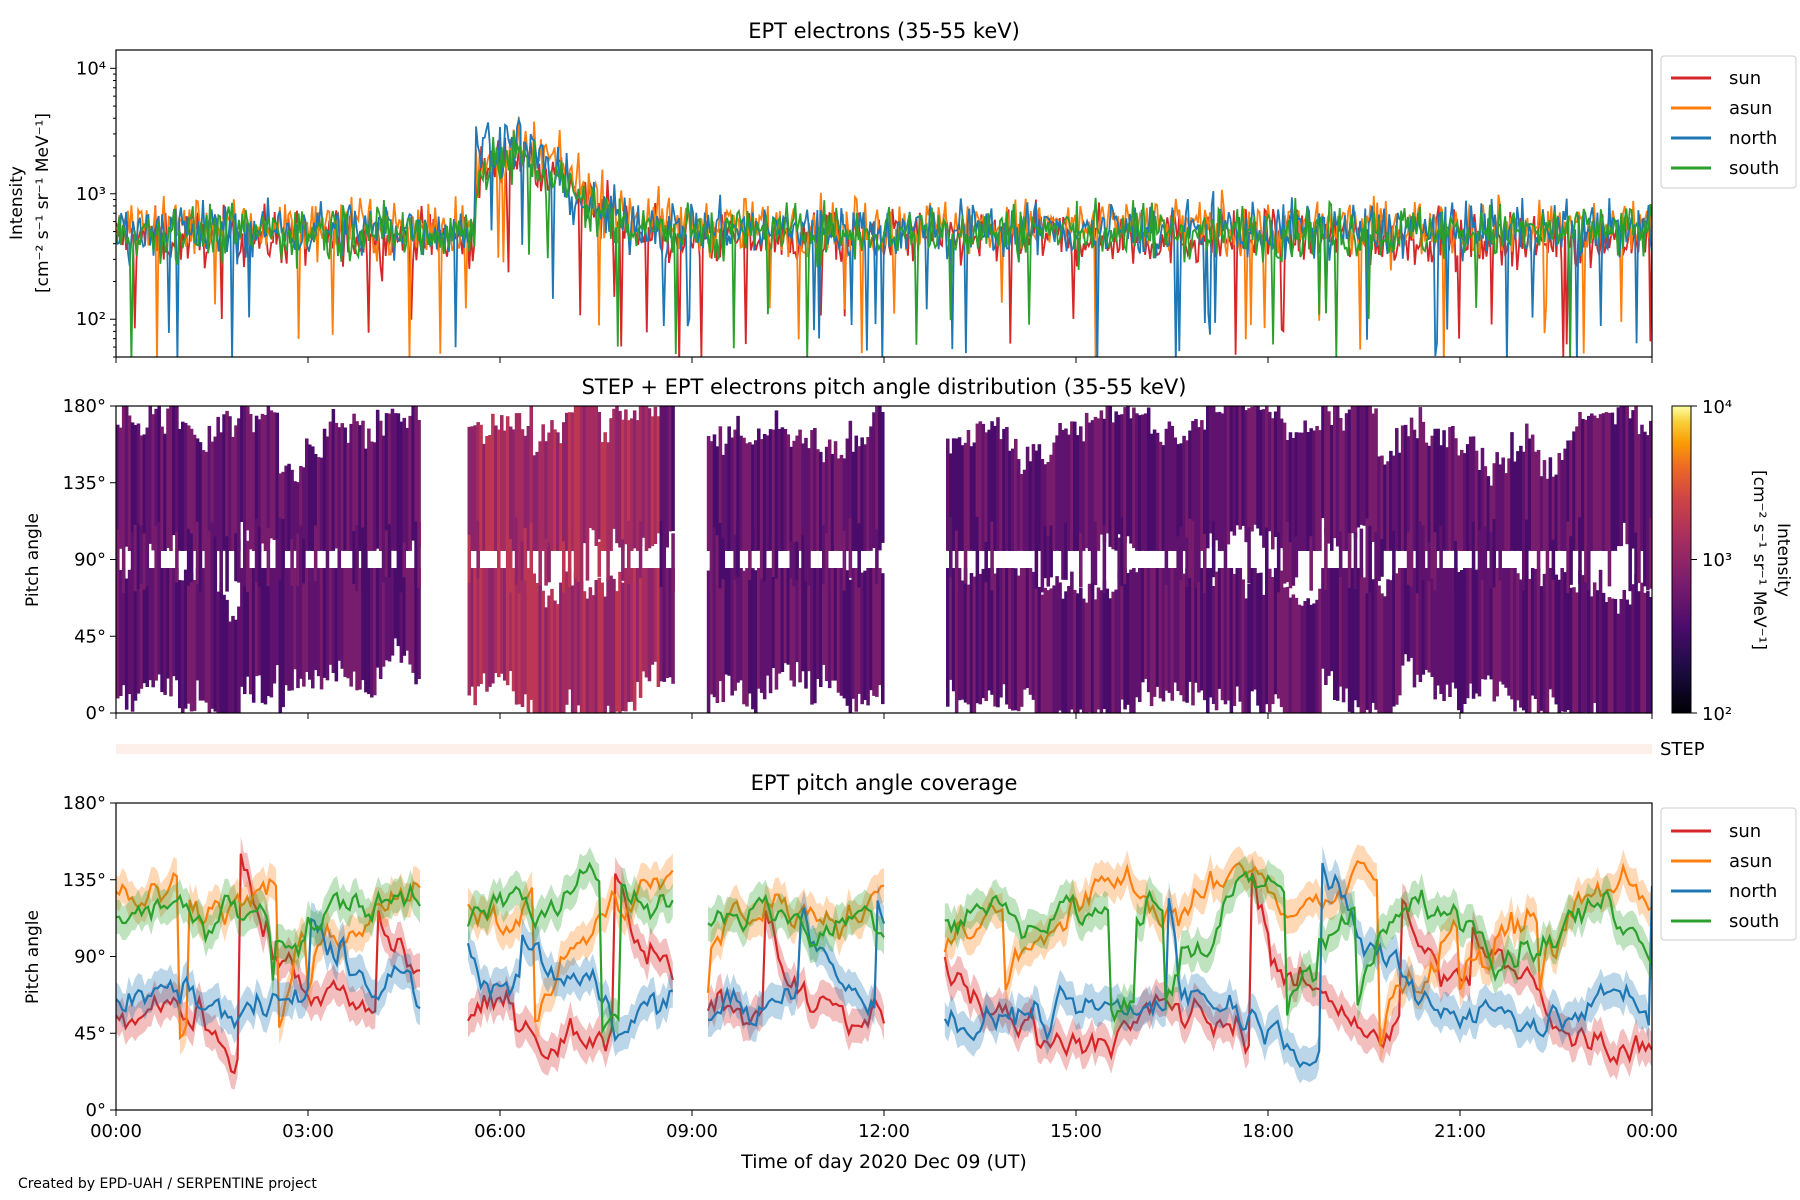 Image resolution: width=1800 pixels, height=1200 pixels. What do you see at coordinates (1750, 861) in the screenshot?
I see `legend3-asun-label: asun` at bounding box center [1750, 861].